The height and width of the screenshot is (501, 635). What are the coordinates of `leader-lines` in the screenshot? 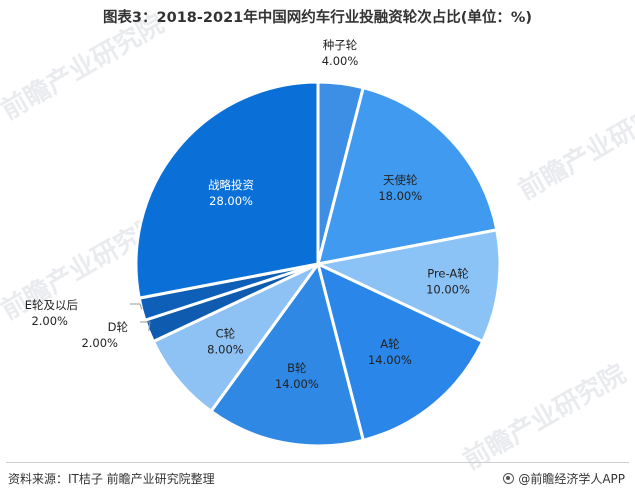 It's located at (140, 317).